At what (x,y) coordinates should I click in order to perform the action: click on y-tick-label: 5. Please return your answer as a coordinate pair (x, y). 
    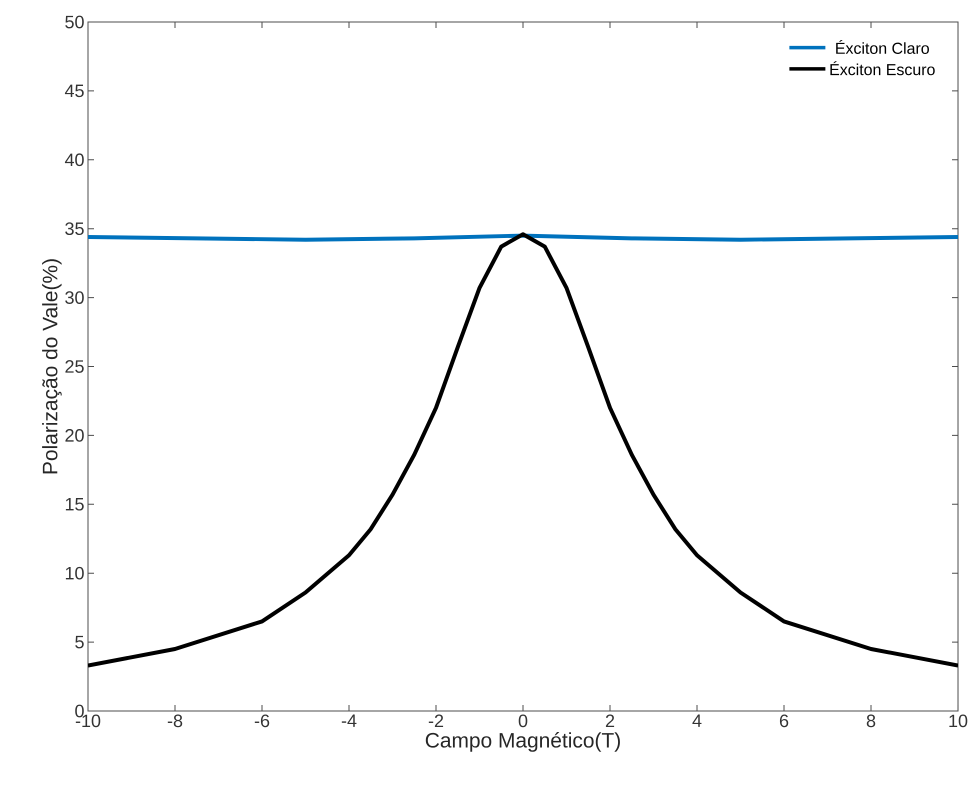
    Looking at the image, I should click on (79, 642).